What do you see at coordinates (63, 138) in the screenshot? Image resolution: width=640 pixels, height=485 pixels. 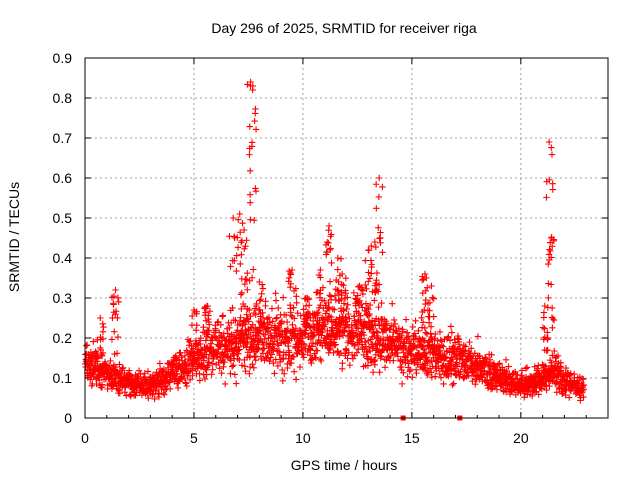 I see `y-tick-label: 0.7` at bounding box center [63, 138].